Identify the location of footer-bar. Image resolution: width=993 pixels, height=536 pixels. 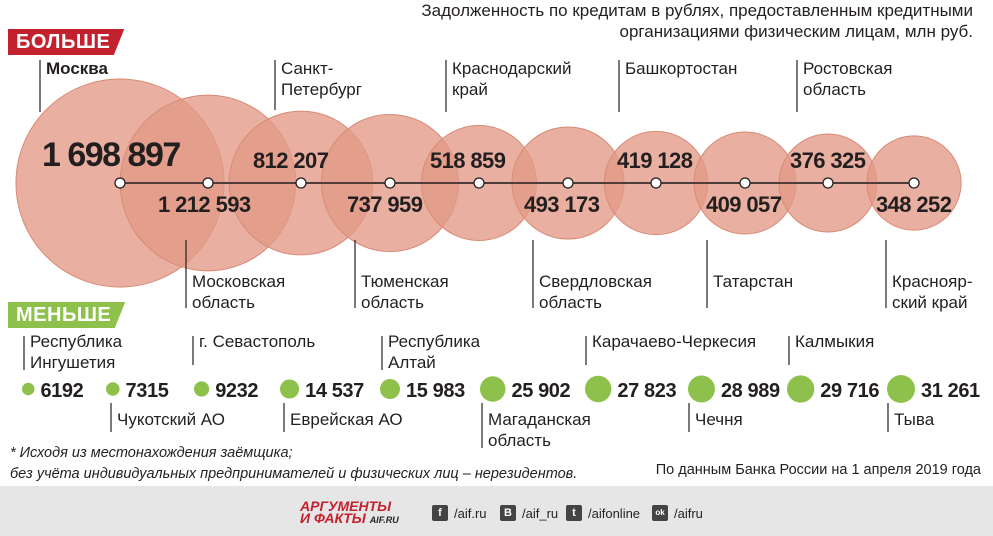
(496, 511).